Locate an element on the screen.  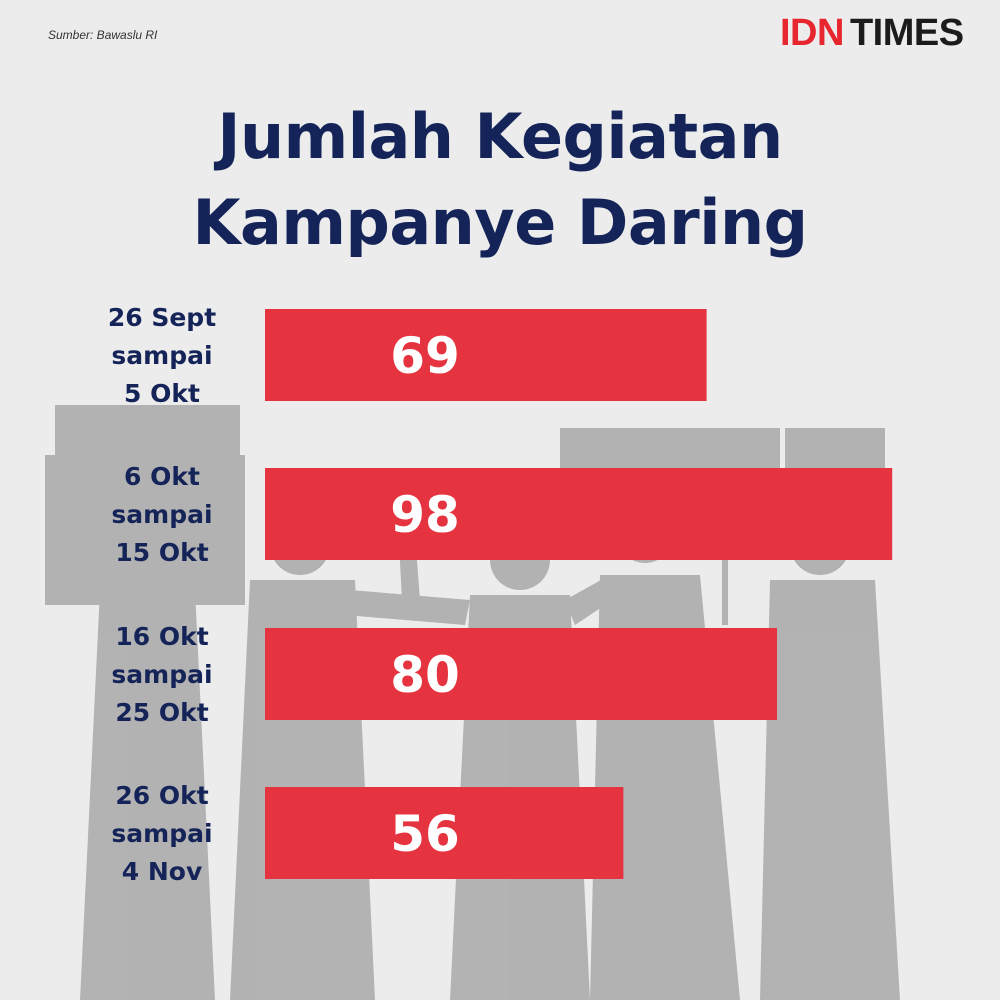
category-label-1-line-2: sampai is located at coordinates (161, 355).